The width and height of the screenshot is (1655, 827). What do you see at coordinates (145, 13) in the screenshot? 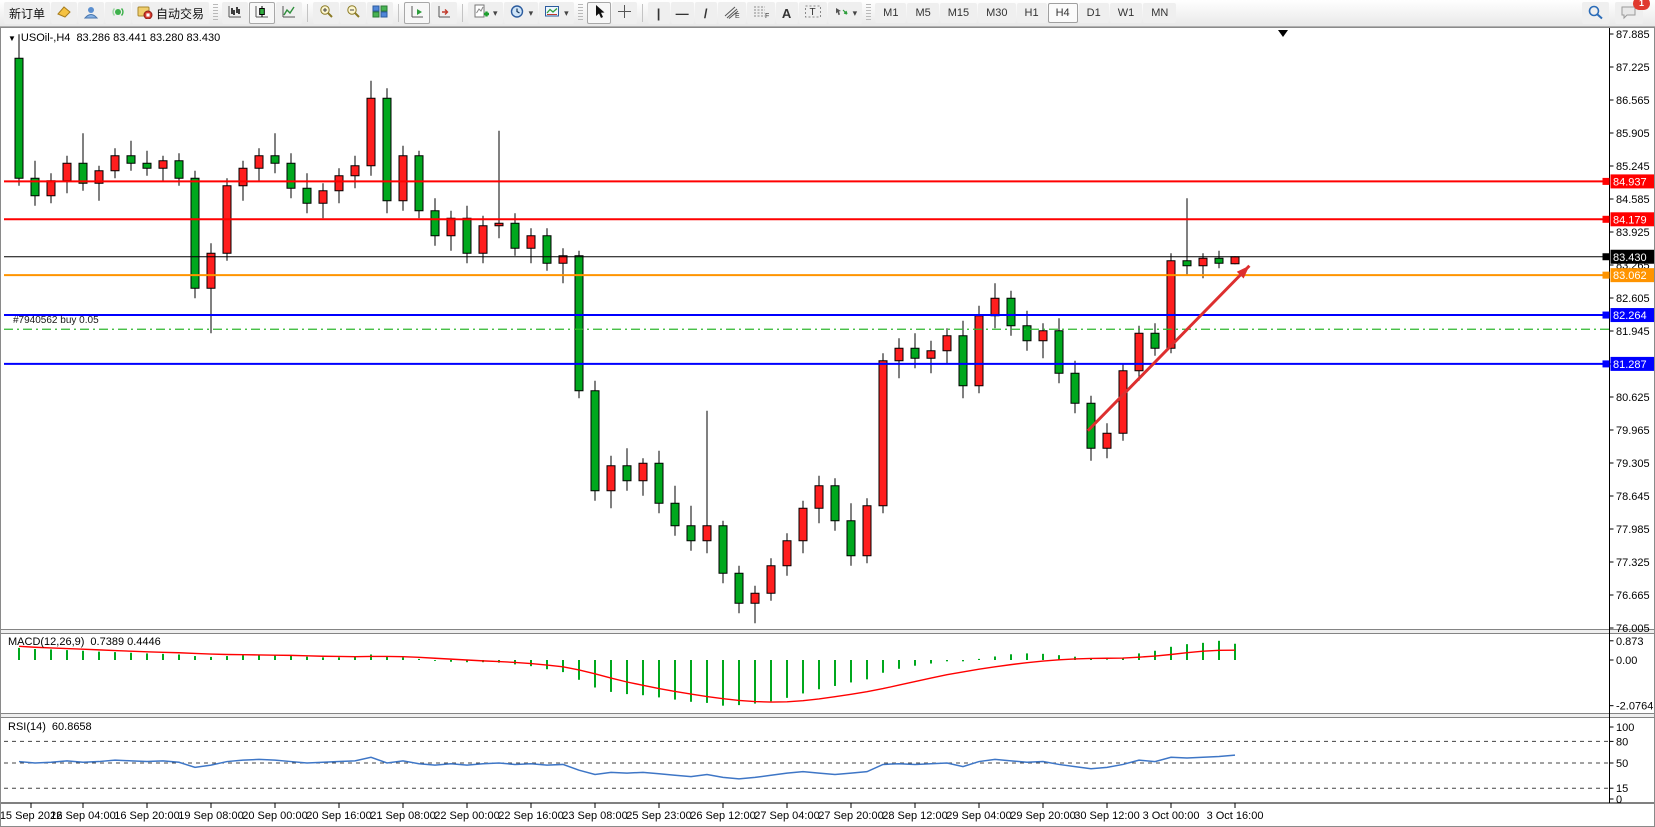
I see `autotrading-icon` at bounding box center [145, 13].